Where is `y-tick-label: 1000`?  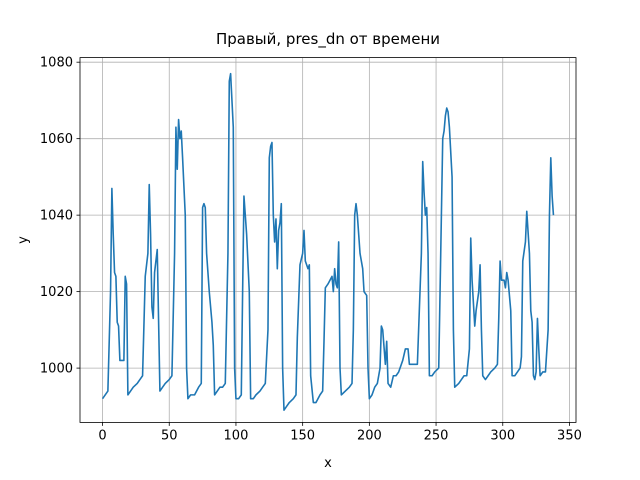 y-tick-label: 1000 is located at coordinates (56, 369).